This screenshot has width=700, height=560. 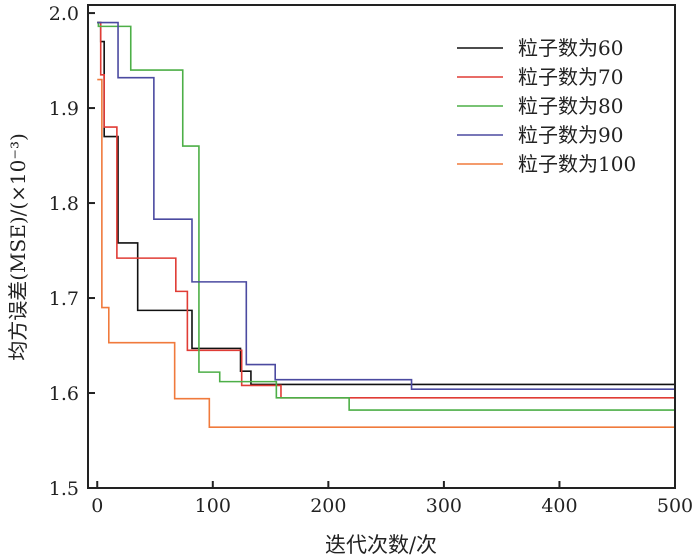 I want to click on y-tick-label: 1.7, so click(x=64, y=299).